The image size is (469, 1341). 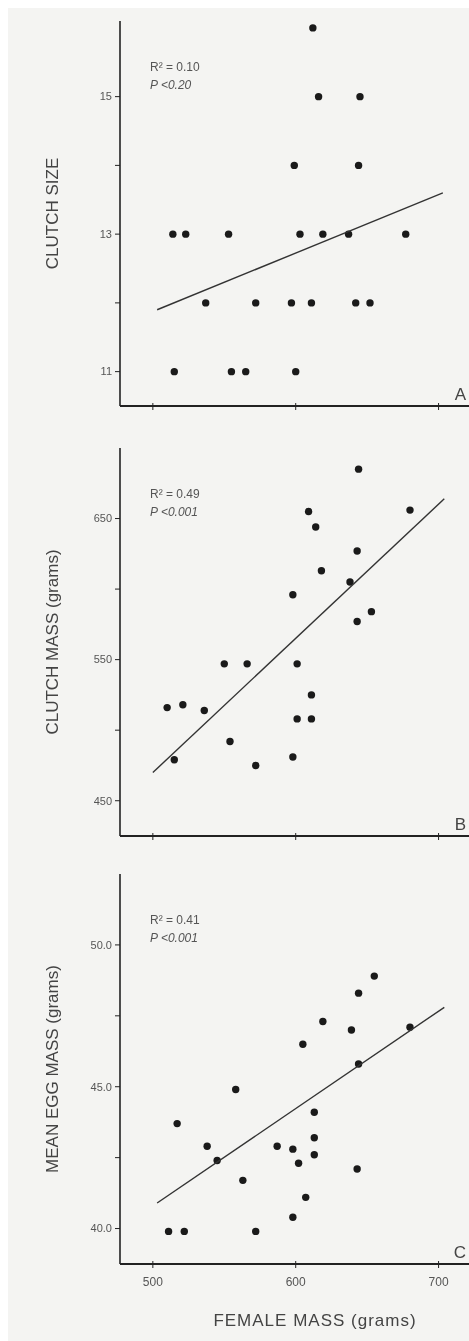 I want to click on x-tick-label: 600, so click(x=296, y=1282).